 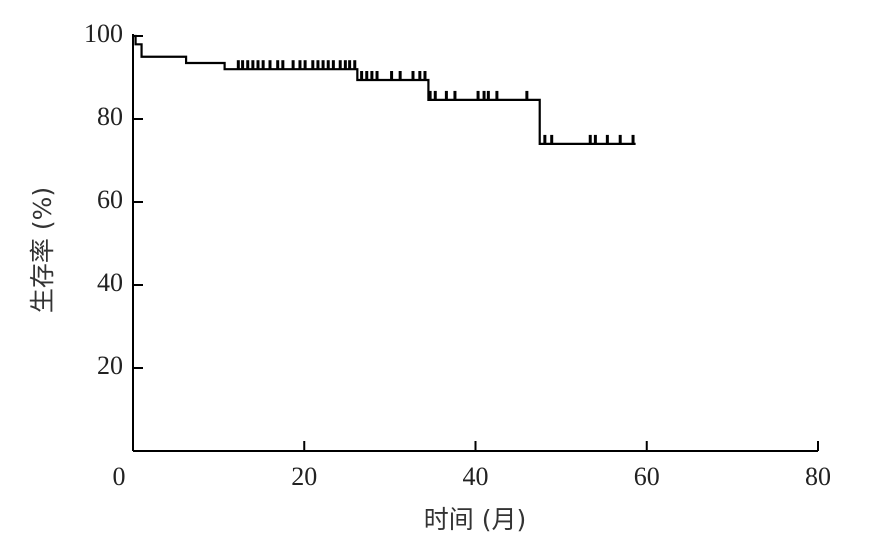 What do you see at coordinates (476, 476) in the screenshot?
I see `x-tick-label: 40` at bounding box center [476, 476].